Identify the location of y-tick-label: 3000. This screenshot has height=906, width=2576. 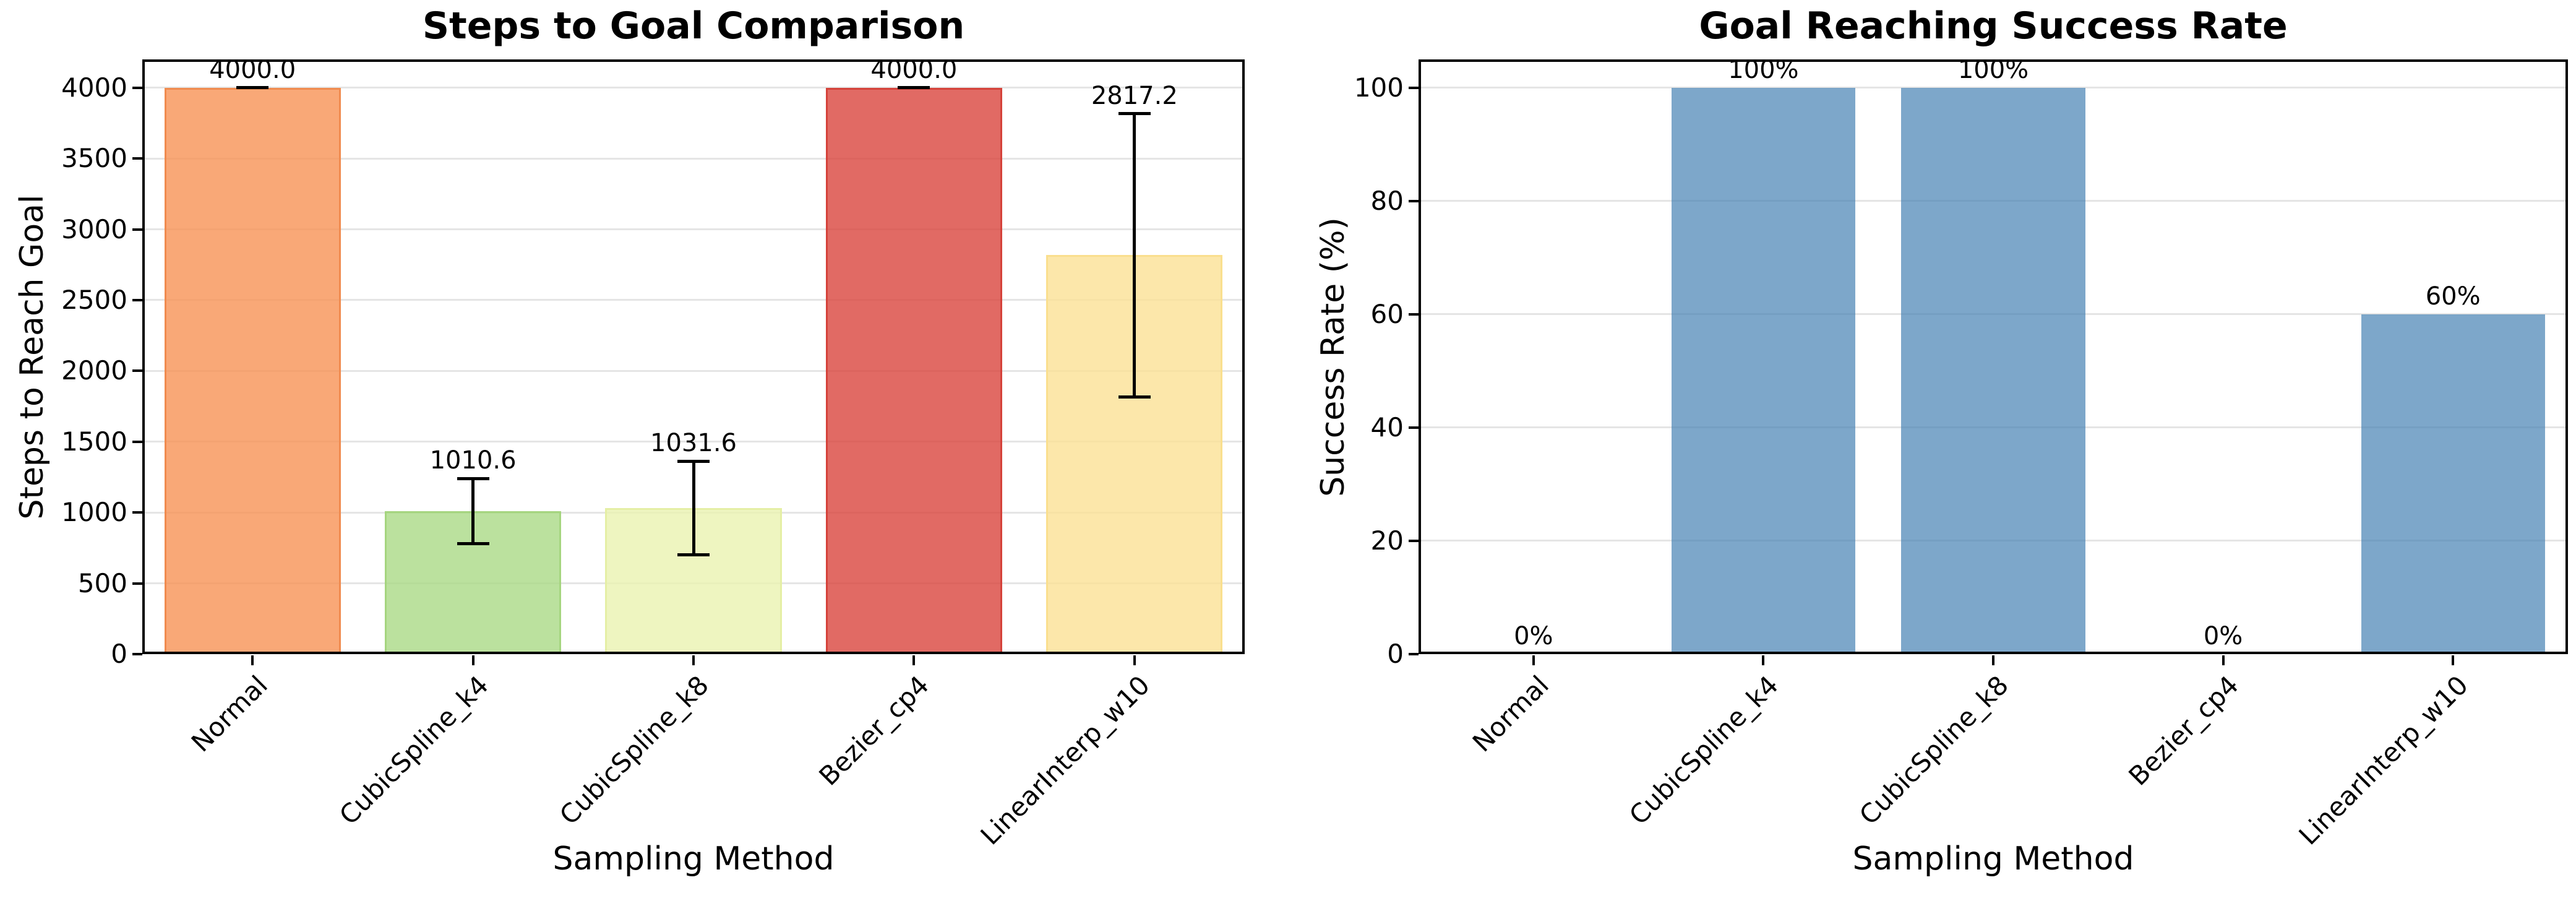
(94, 229).